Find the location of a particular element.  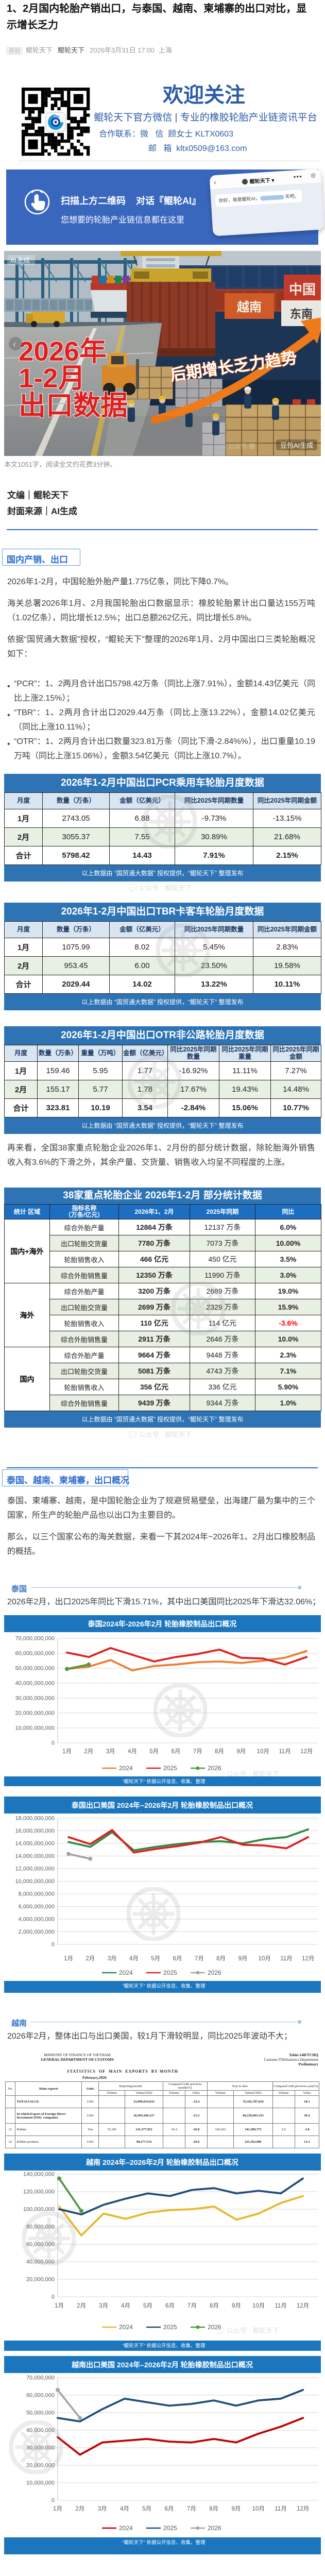

svg-text: 出口数据 is located at coordinates (73, 406).